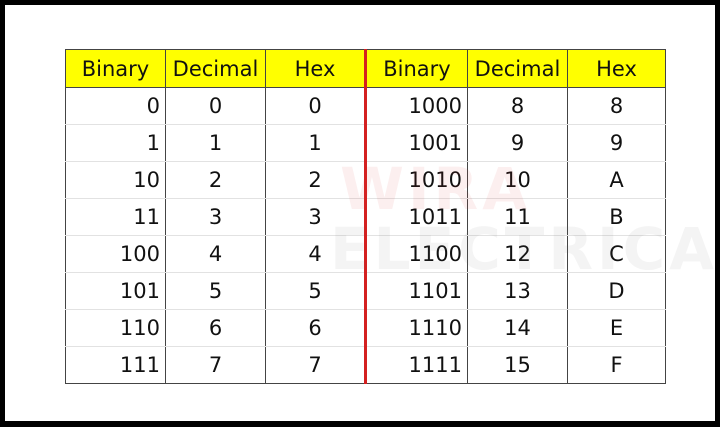 The width and height of the screenshot is (720, 427). What do you see at coordinates (616, 217) in the screenshot?
I see `table-cell: B` at bounding box center [616, 217].